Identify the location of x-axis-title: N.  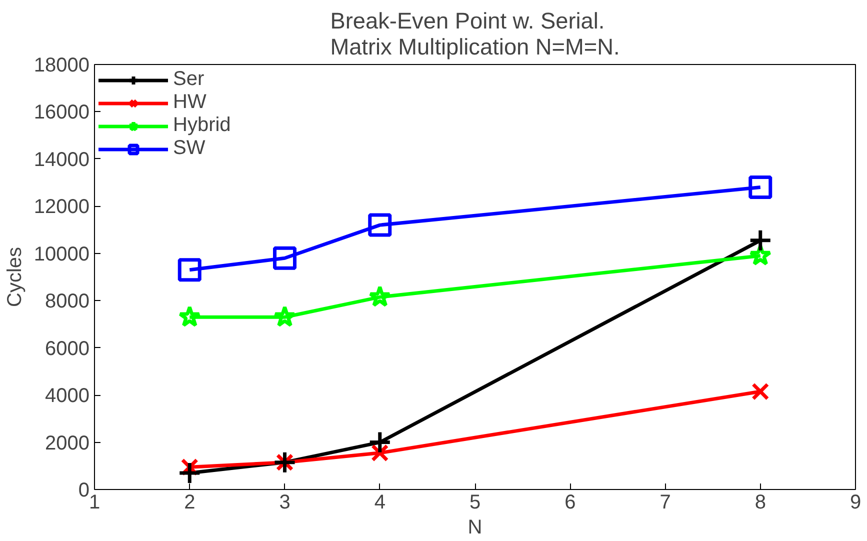
(475, 527).